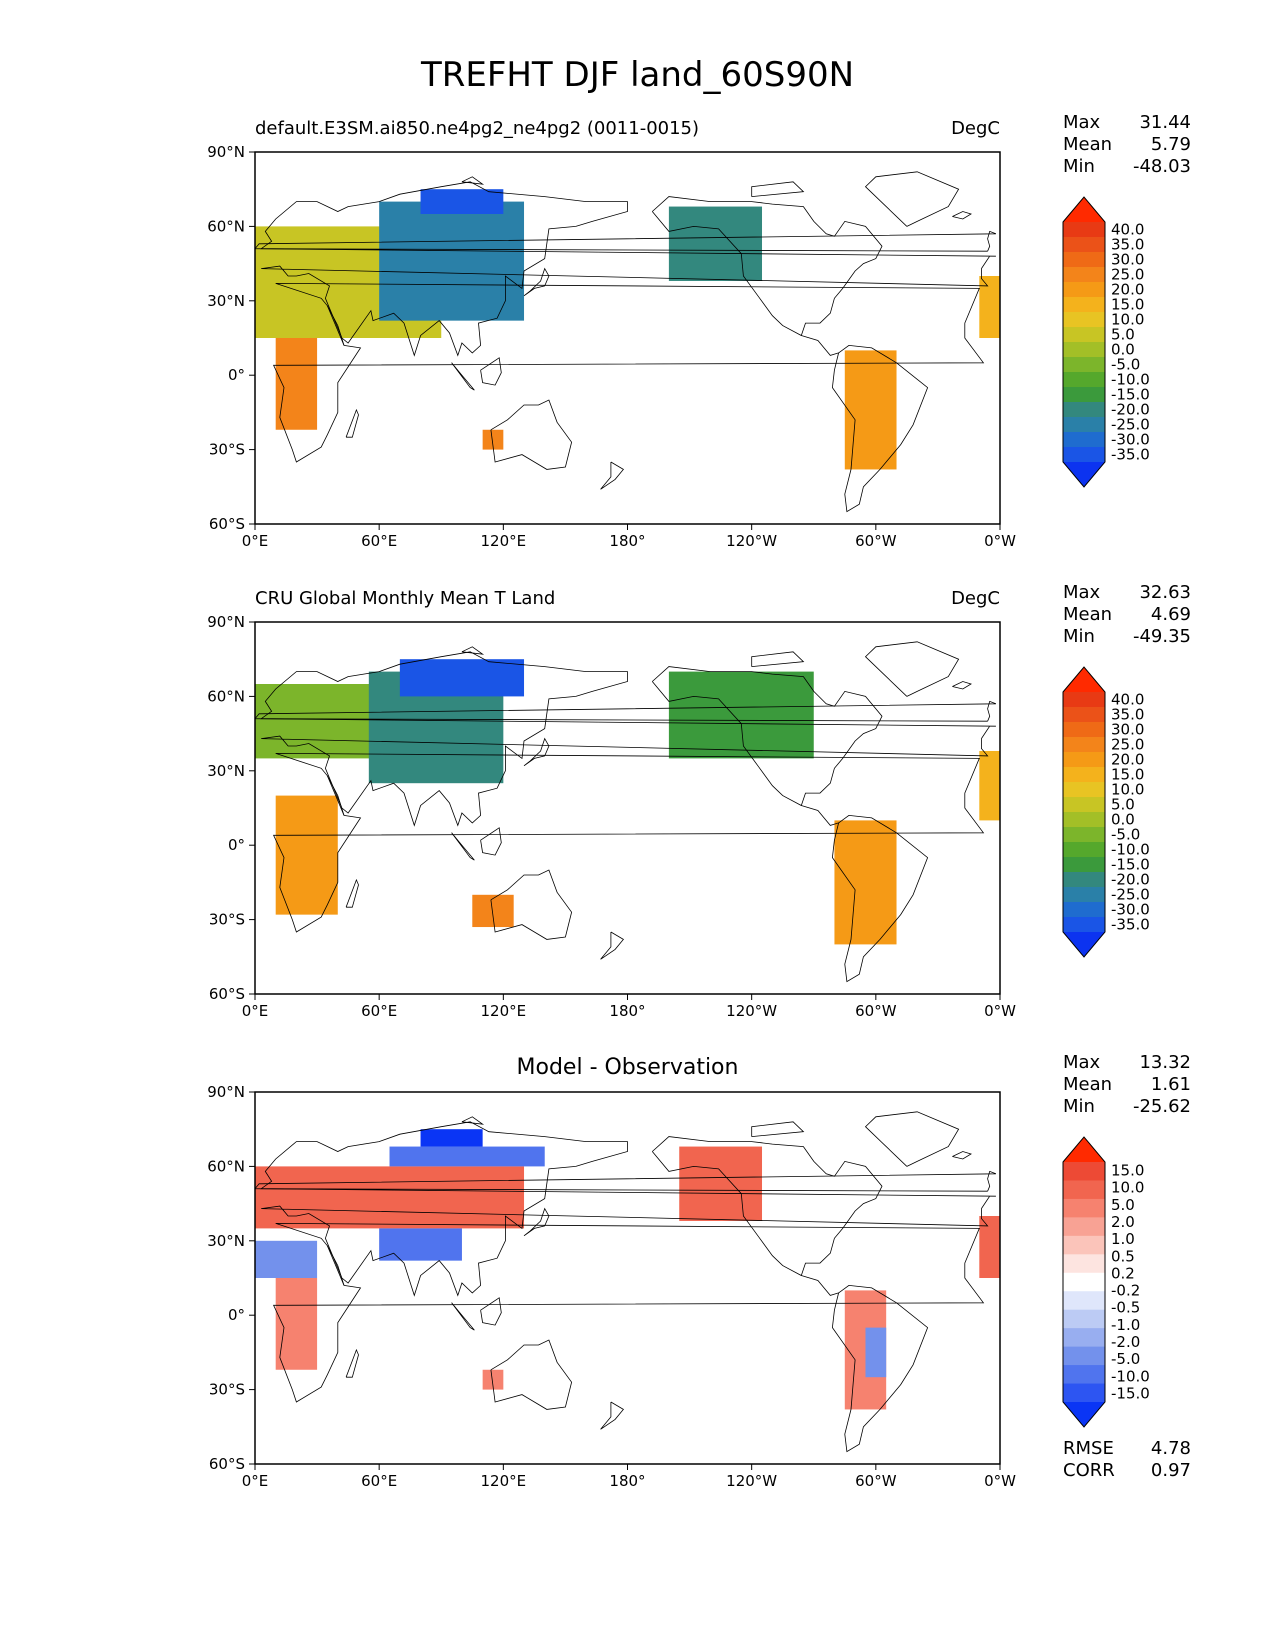  I want to click on colorbar-label: 5.0, so click(1123, 335).